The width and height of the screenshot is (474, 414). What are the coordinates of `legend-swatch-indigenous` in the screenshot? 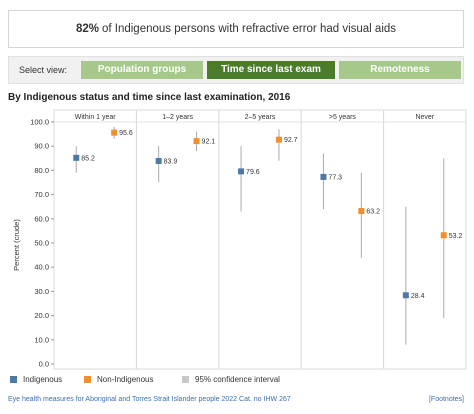 It's located at (13, 379).